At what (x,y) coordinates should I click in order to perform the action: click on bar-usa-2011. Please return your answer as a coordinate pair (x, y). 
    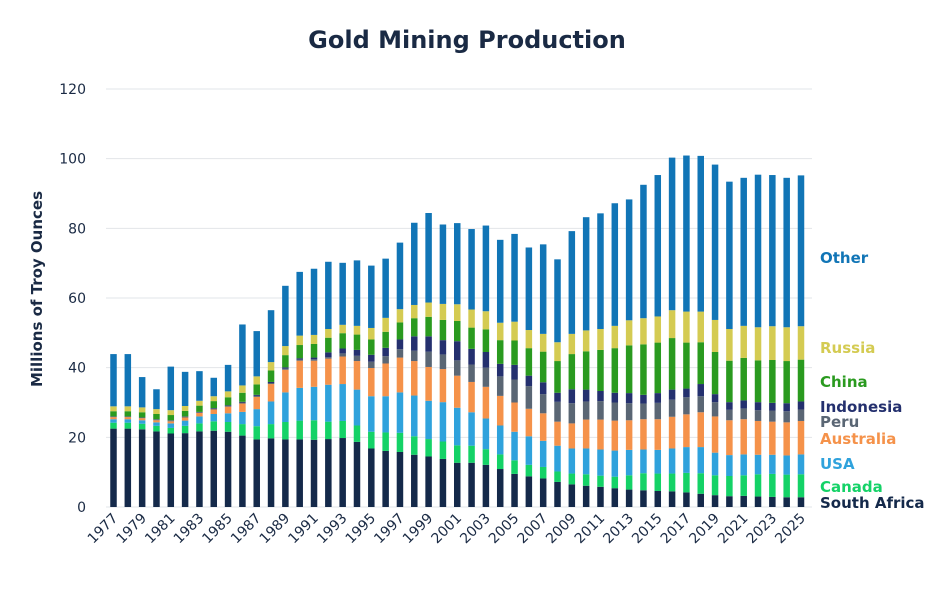
    Looking at the image, I should click on (600, 462).